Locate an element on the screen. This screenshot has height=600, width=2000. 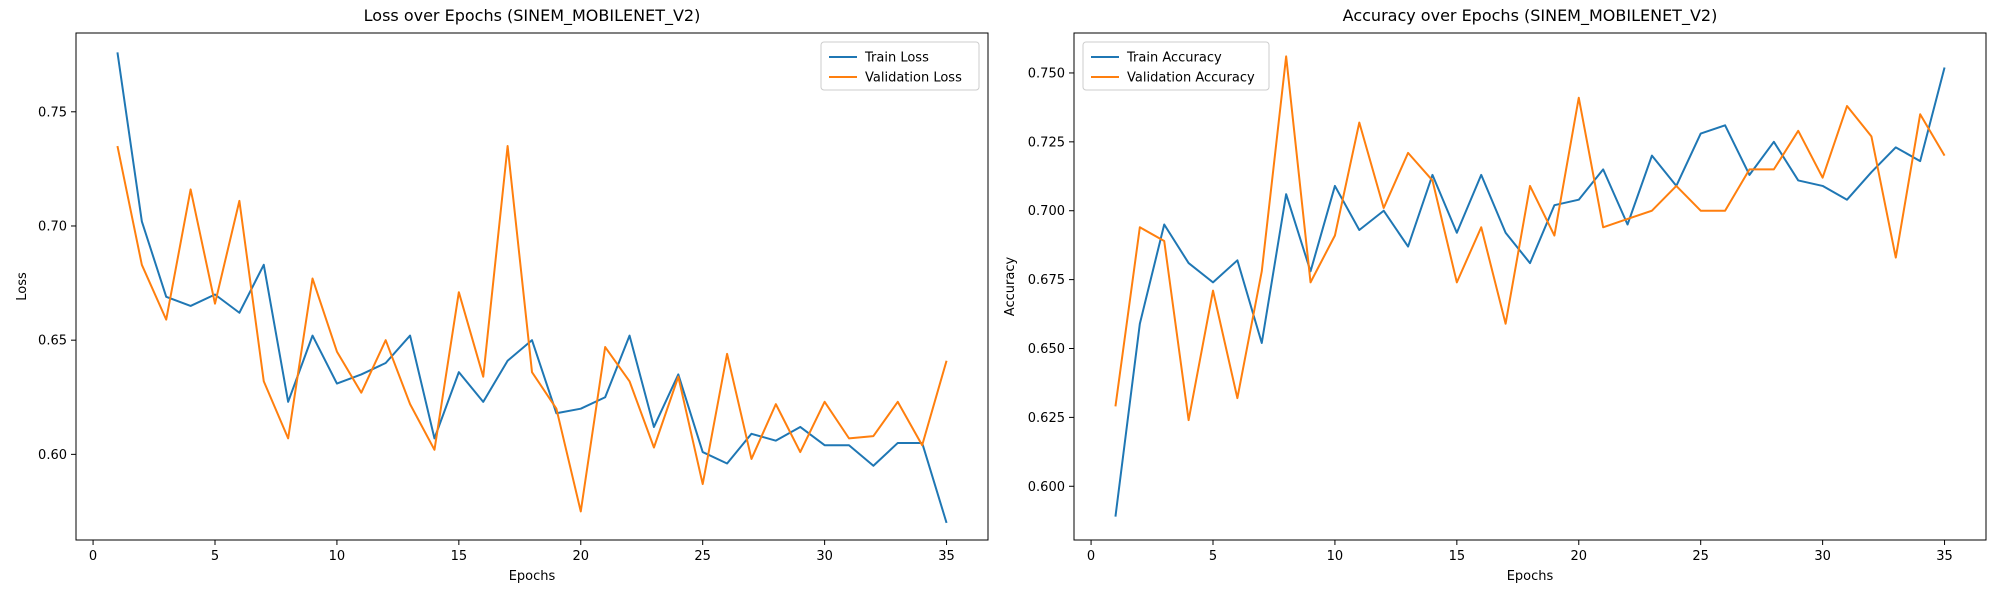
loss-x-tick-label: 0 is located at coordinates (93, 556).